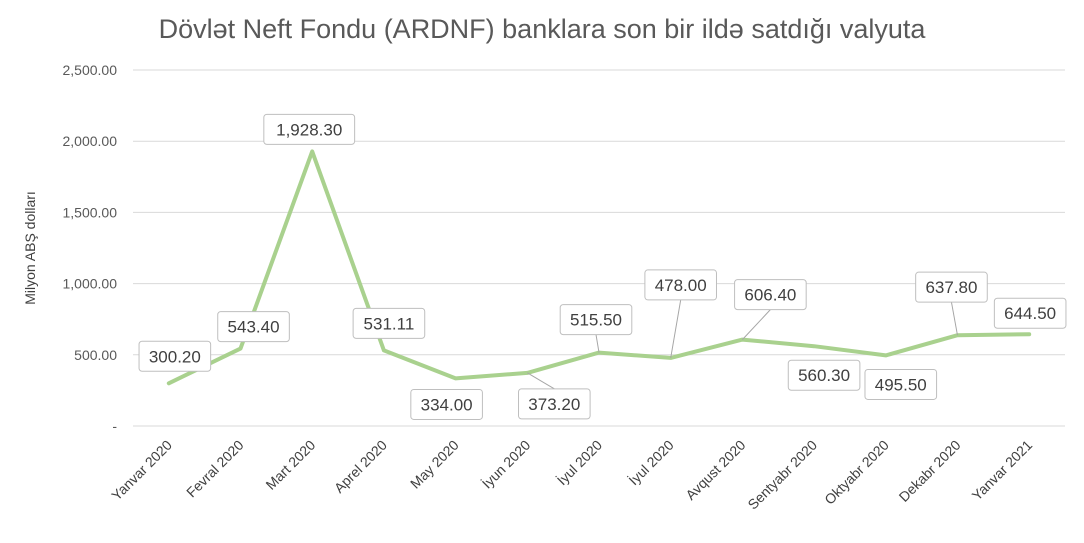 The height and width of the screenshot is (543, 1084). I want to click on data-label: 373.20, so click(554, 404).